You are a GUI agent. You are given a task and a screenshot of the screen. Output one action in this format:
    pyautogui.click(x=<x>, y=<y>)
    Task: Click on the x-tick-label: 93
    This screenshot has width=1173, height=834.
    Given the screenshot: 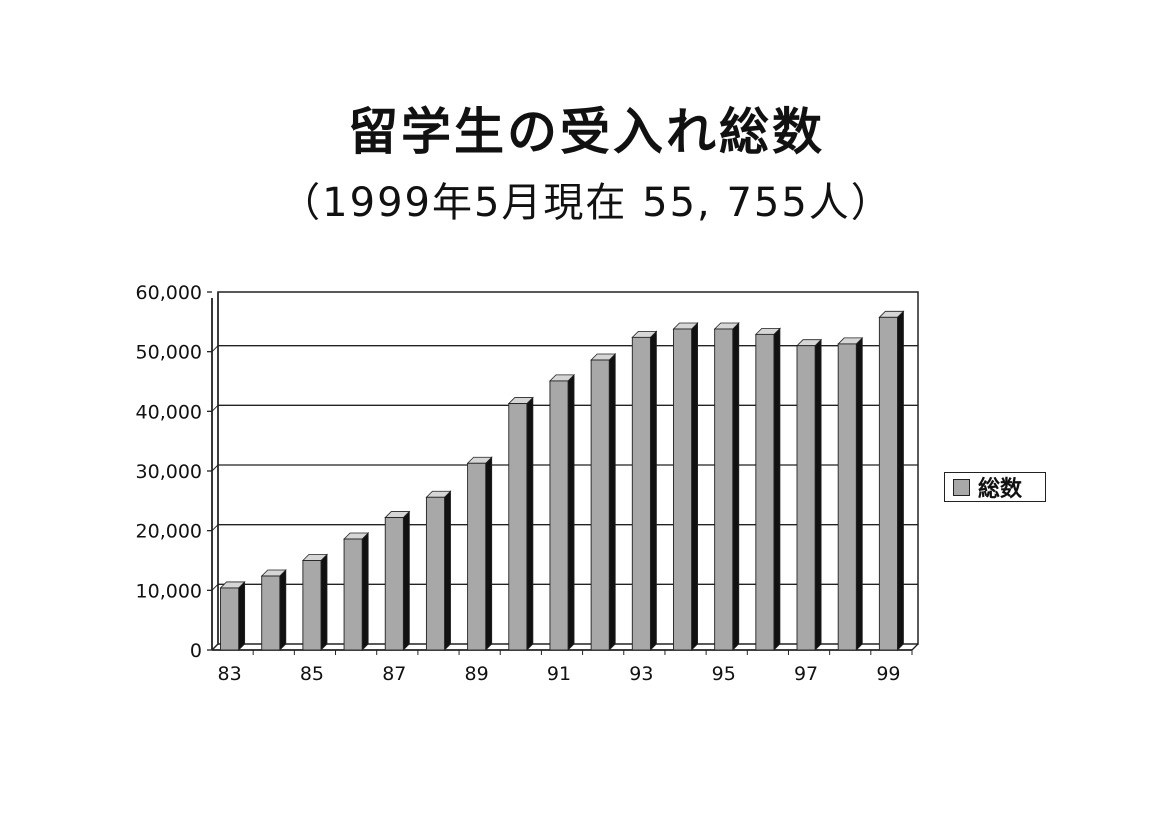 What is the action you would take?
    pyautogui.click(x=641, y=674)
    